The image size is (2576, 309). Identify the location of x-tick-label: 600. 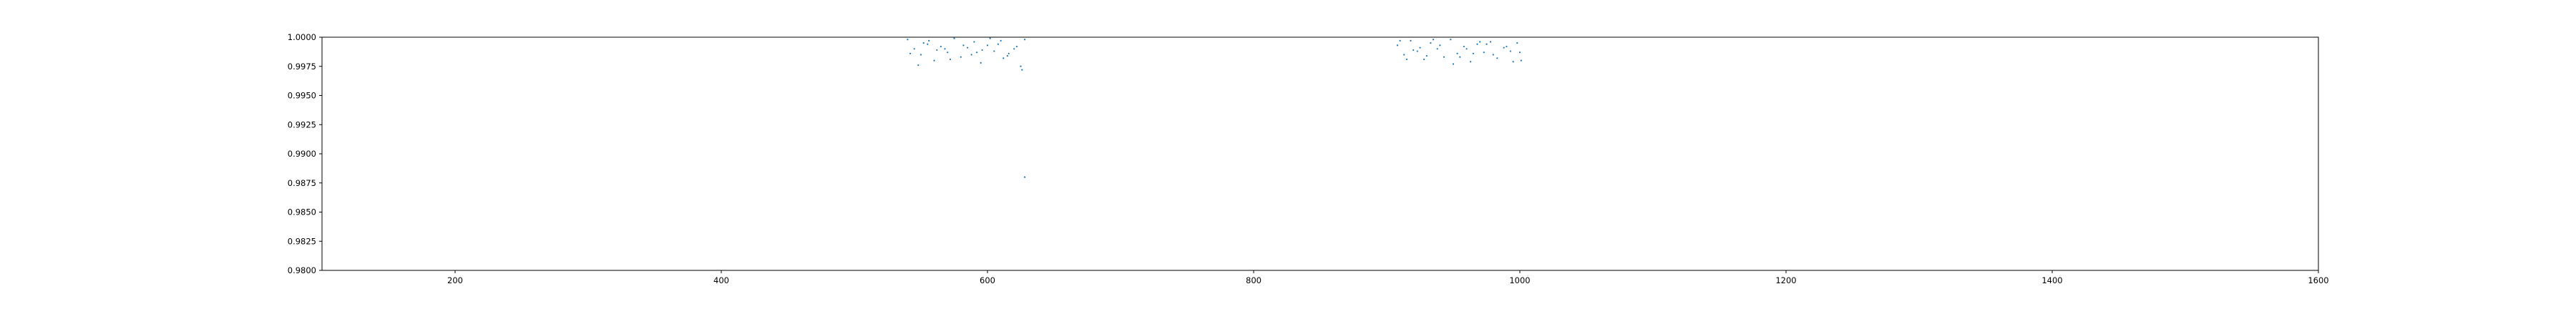
(987, 280).